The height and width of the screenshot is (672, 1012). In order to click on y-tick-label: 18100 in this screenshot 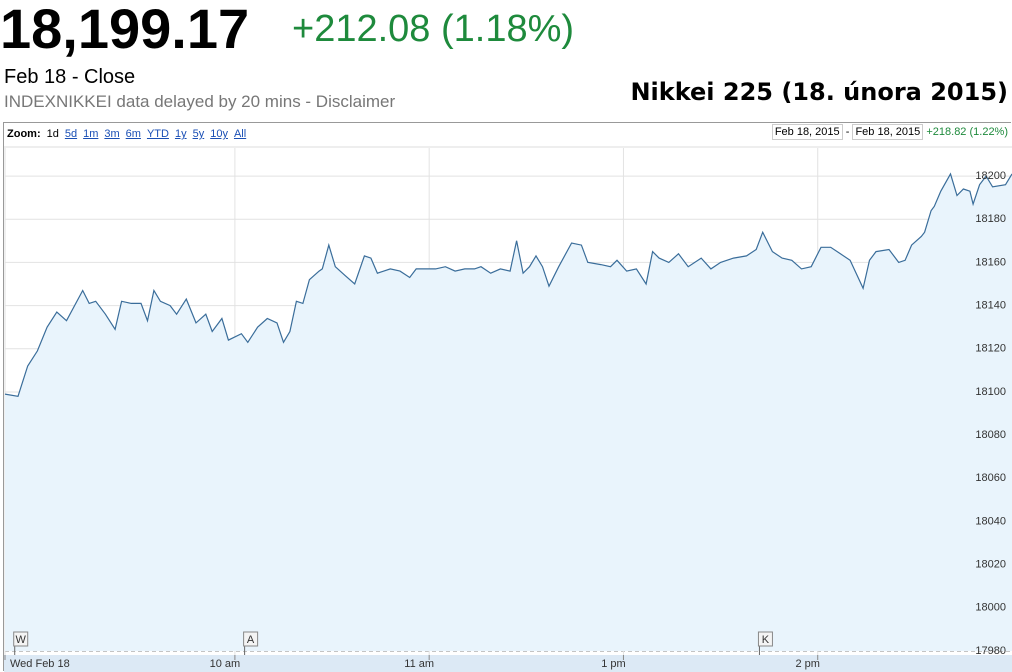, I will do `click(990, 392)`.